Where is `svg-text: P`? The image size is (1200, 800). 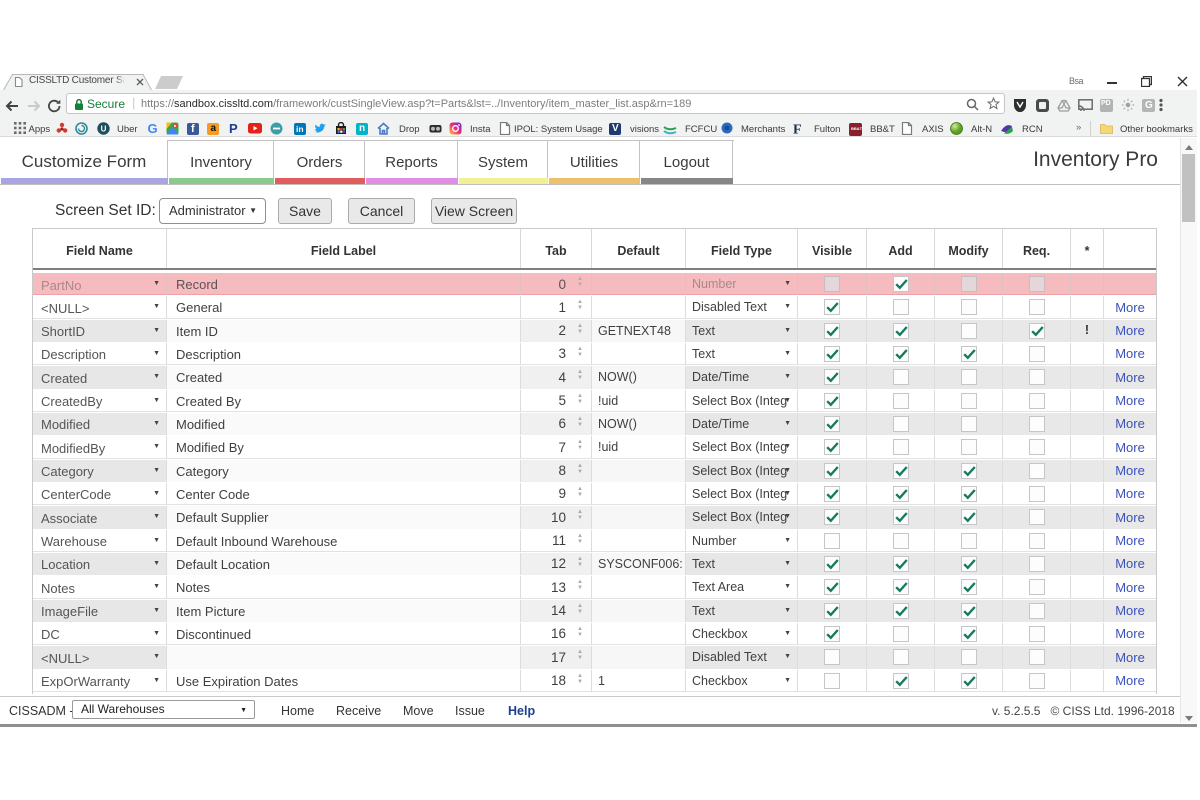
svg-text: P is located at coordinates (233, 129).